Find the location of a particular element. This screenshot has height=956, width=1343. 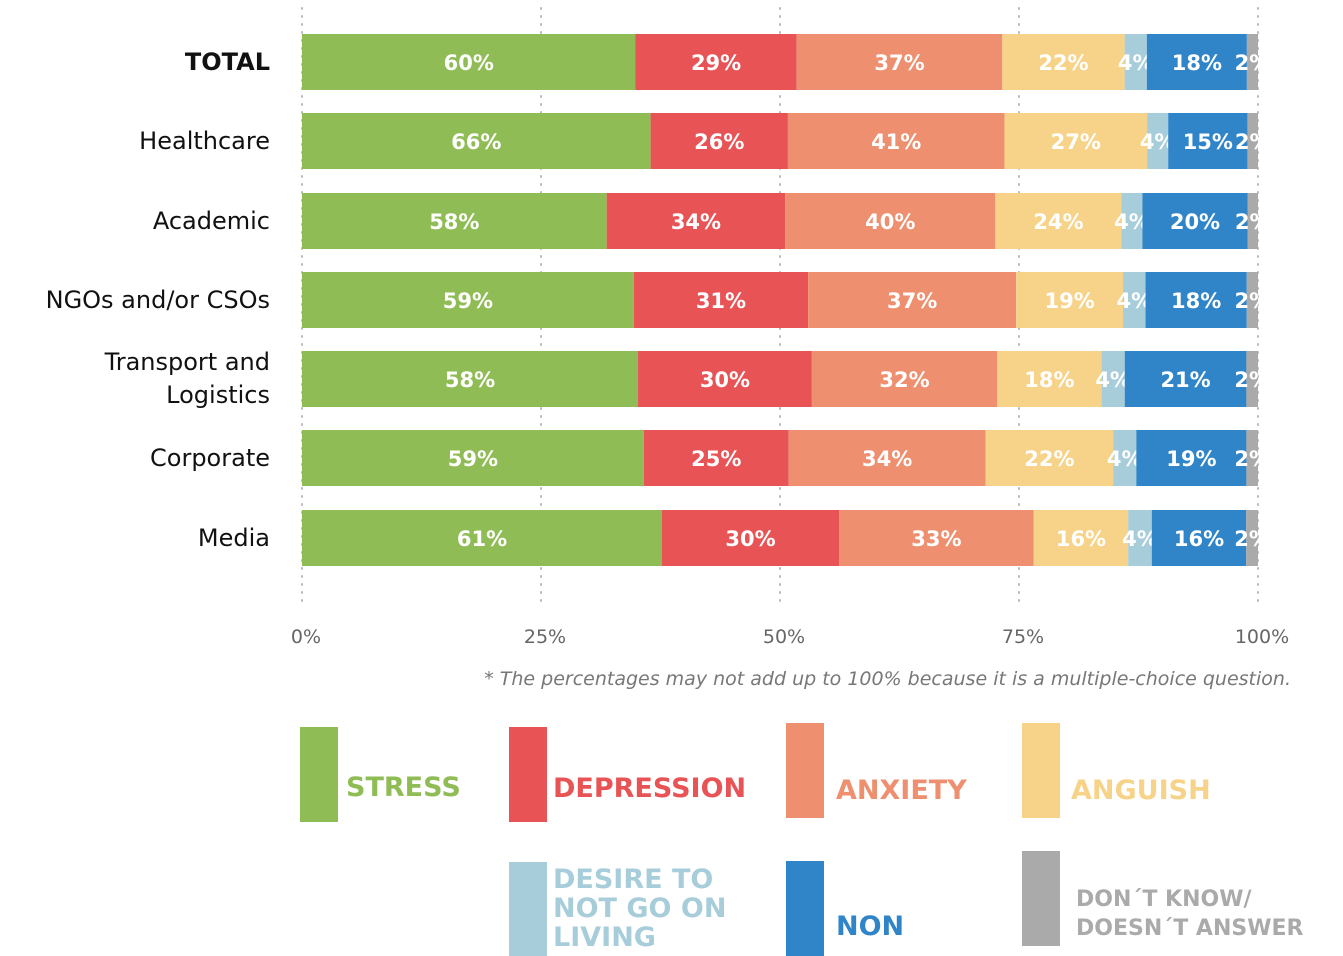

value-label: 58% is located at coordinates (454, 222).